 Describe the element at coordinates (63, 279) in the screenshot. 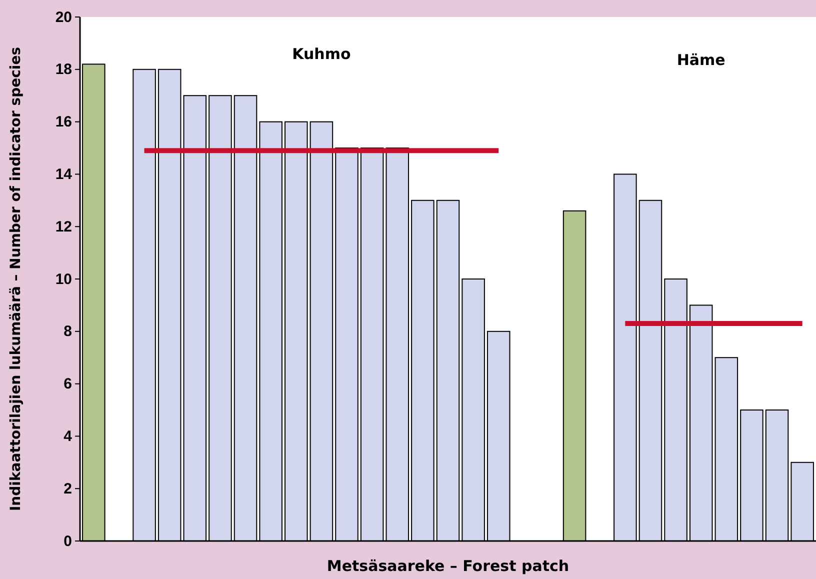

I see `y-tick-label: 10` at that location.